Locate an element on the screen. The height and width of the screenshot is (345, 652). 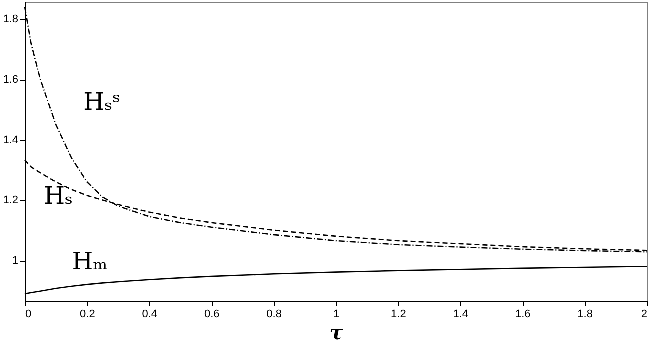
x-tick-label: 0.2 is located at coordinates (88, 314).